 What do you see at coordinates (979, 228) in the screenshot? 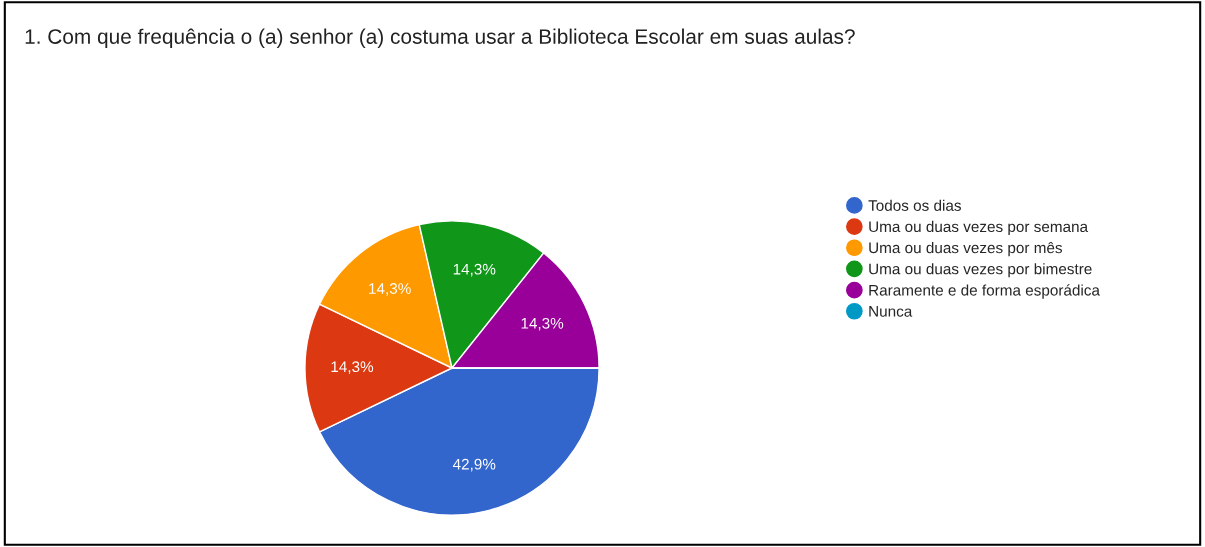
I see `legend-label: Uma ou duas vezes por semana` at bounding box center [979, 228].